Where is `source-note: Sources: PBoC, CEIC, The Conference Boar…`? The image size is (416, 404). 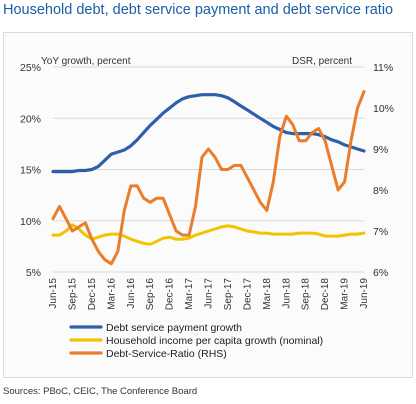 source-note: Sources: PBoC, CEIC, The Conference Boar… is located at coordinates (100, 391).